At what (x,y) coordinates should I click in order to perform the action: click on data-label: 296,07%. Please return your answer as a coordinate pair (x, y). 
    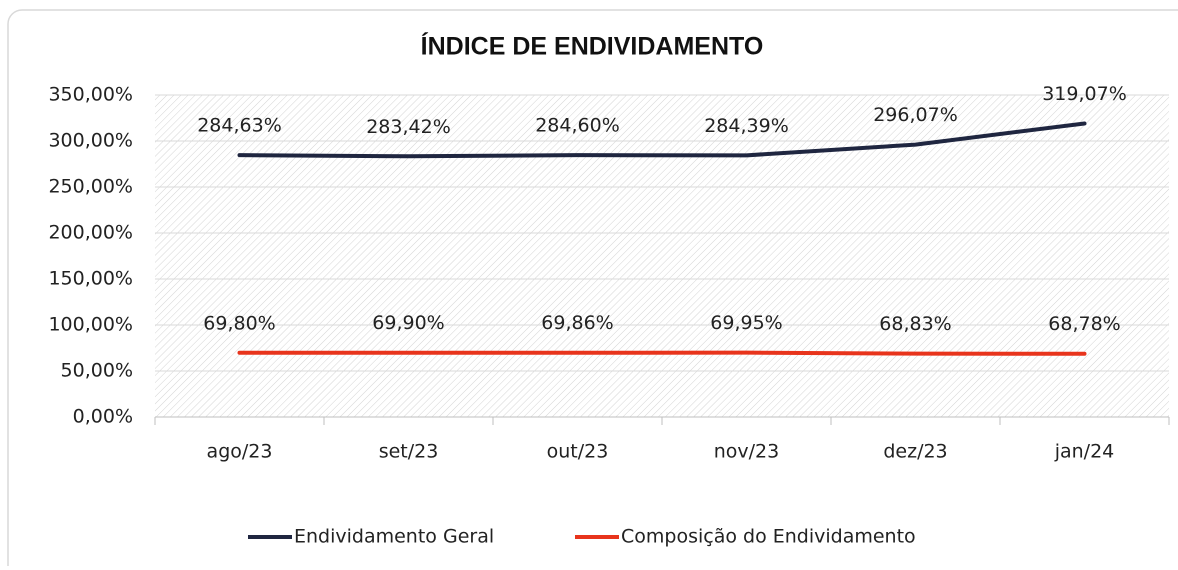
    Looking at the image, I should click on (915, 115).